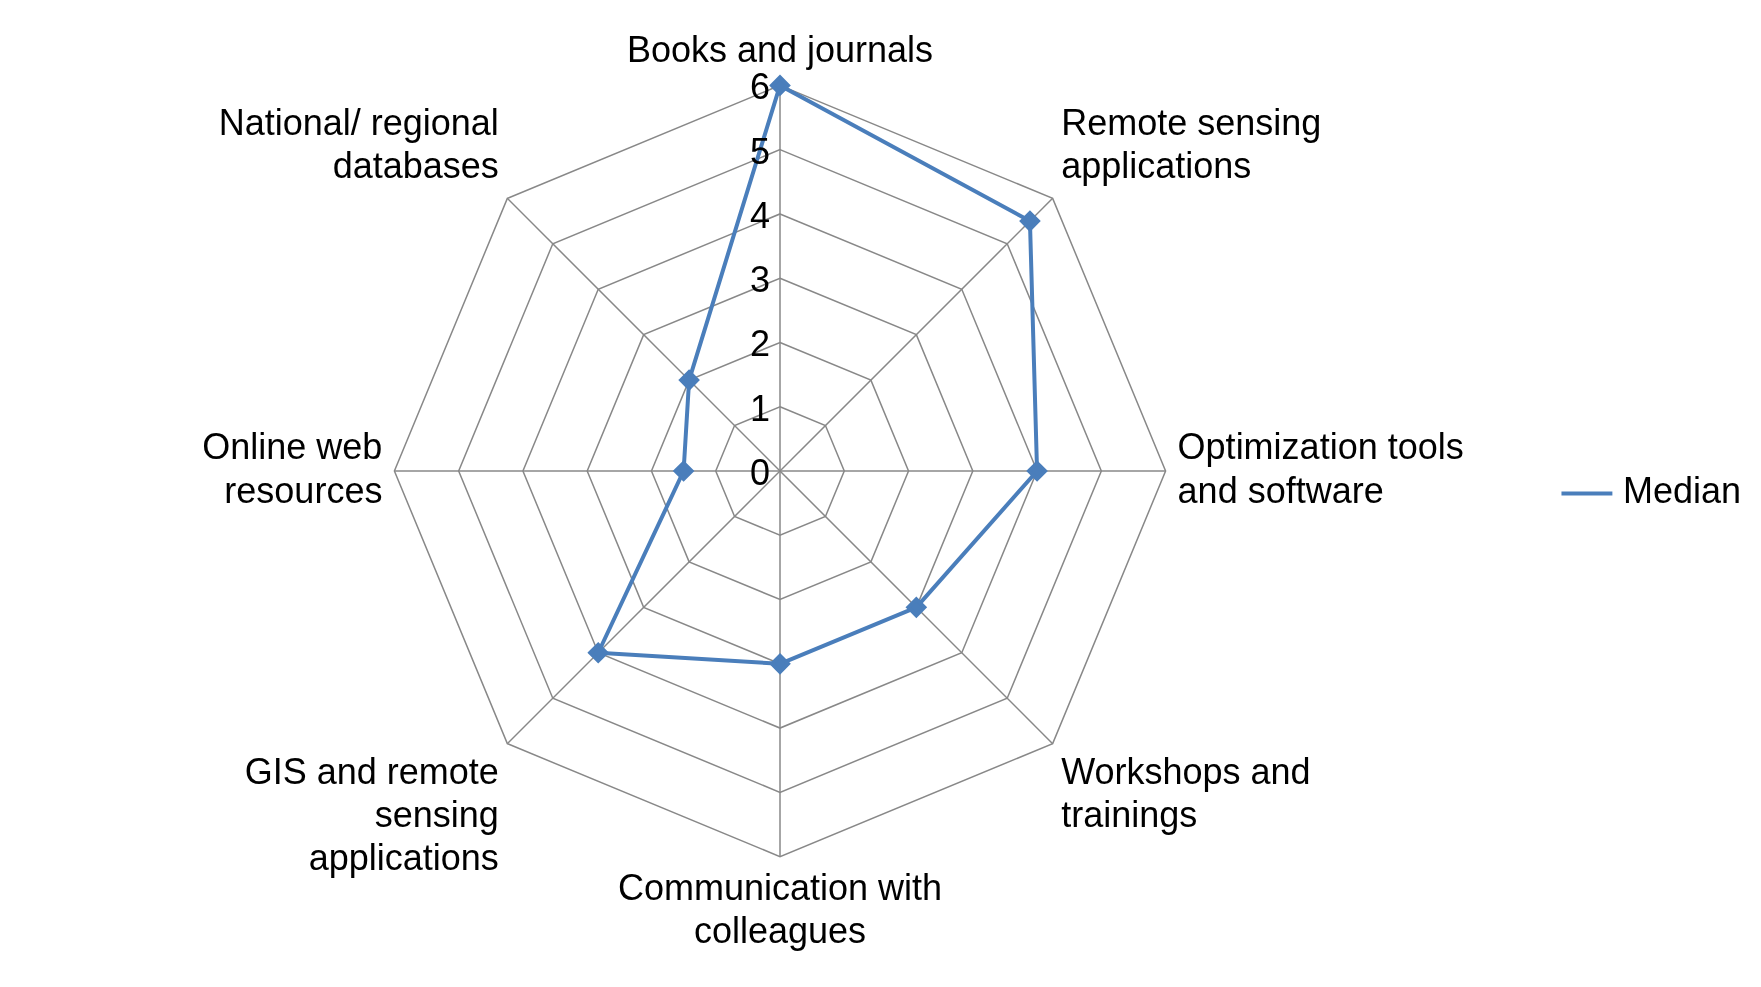 Image resolution: width=1761 pixels, height=987 pixels. What do you see at coordinates (759, 215) in the screenshot?
I see `y-tick-label: 4` at bounding box center [759, 215].